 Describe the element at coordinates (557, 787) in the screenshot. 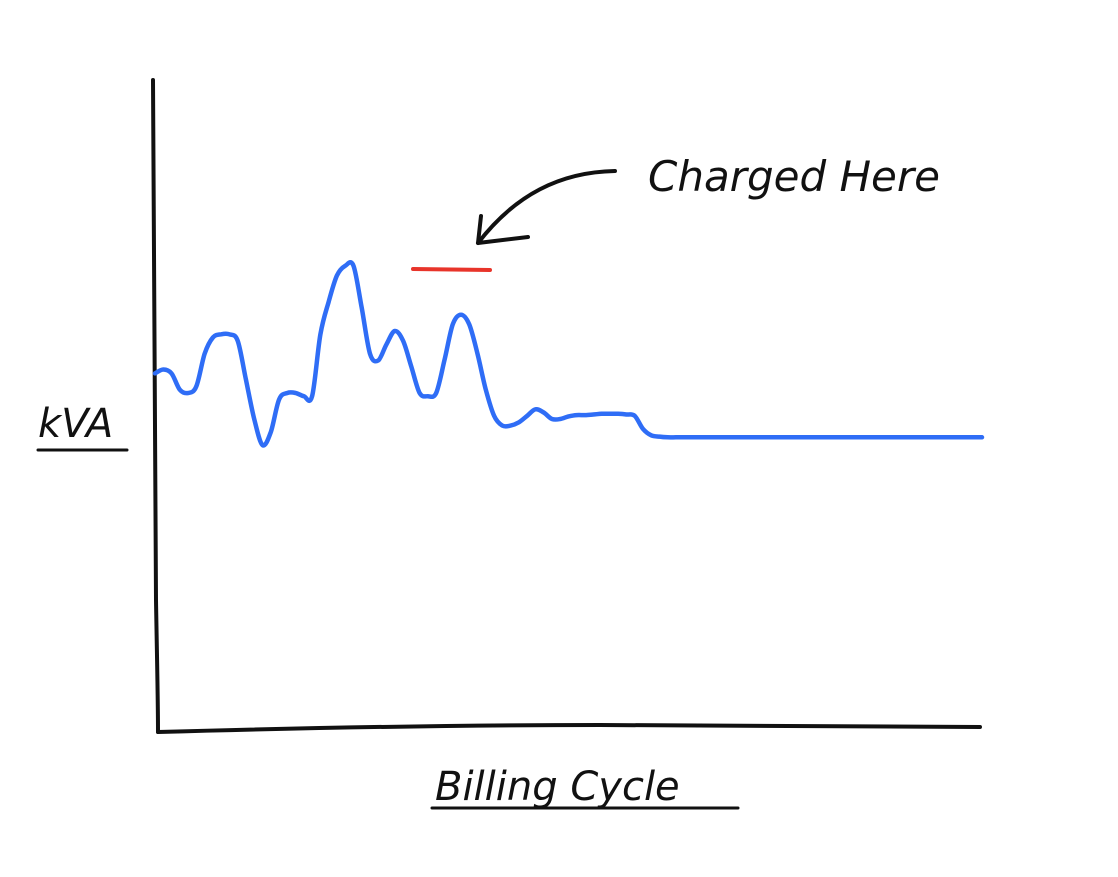

I see `x-axis-label: Billing Cycle` at that location.